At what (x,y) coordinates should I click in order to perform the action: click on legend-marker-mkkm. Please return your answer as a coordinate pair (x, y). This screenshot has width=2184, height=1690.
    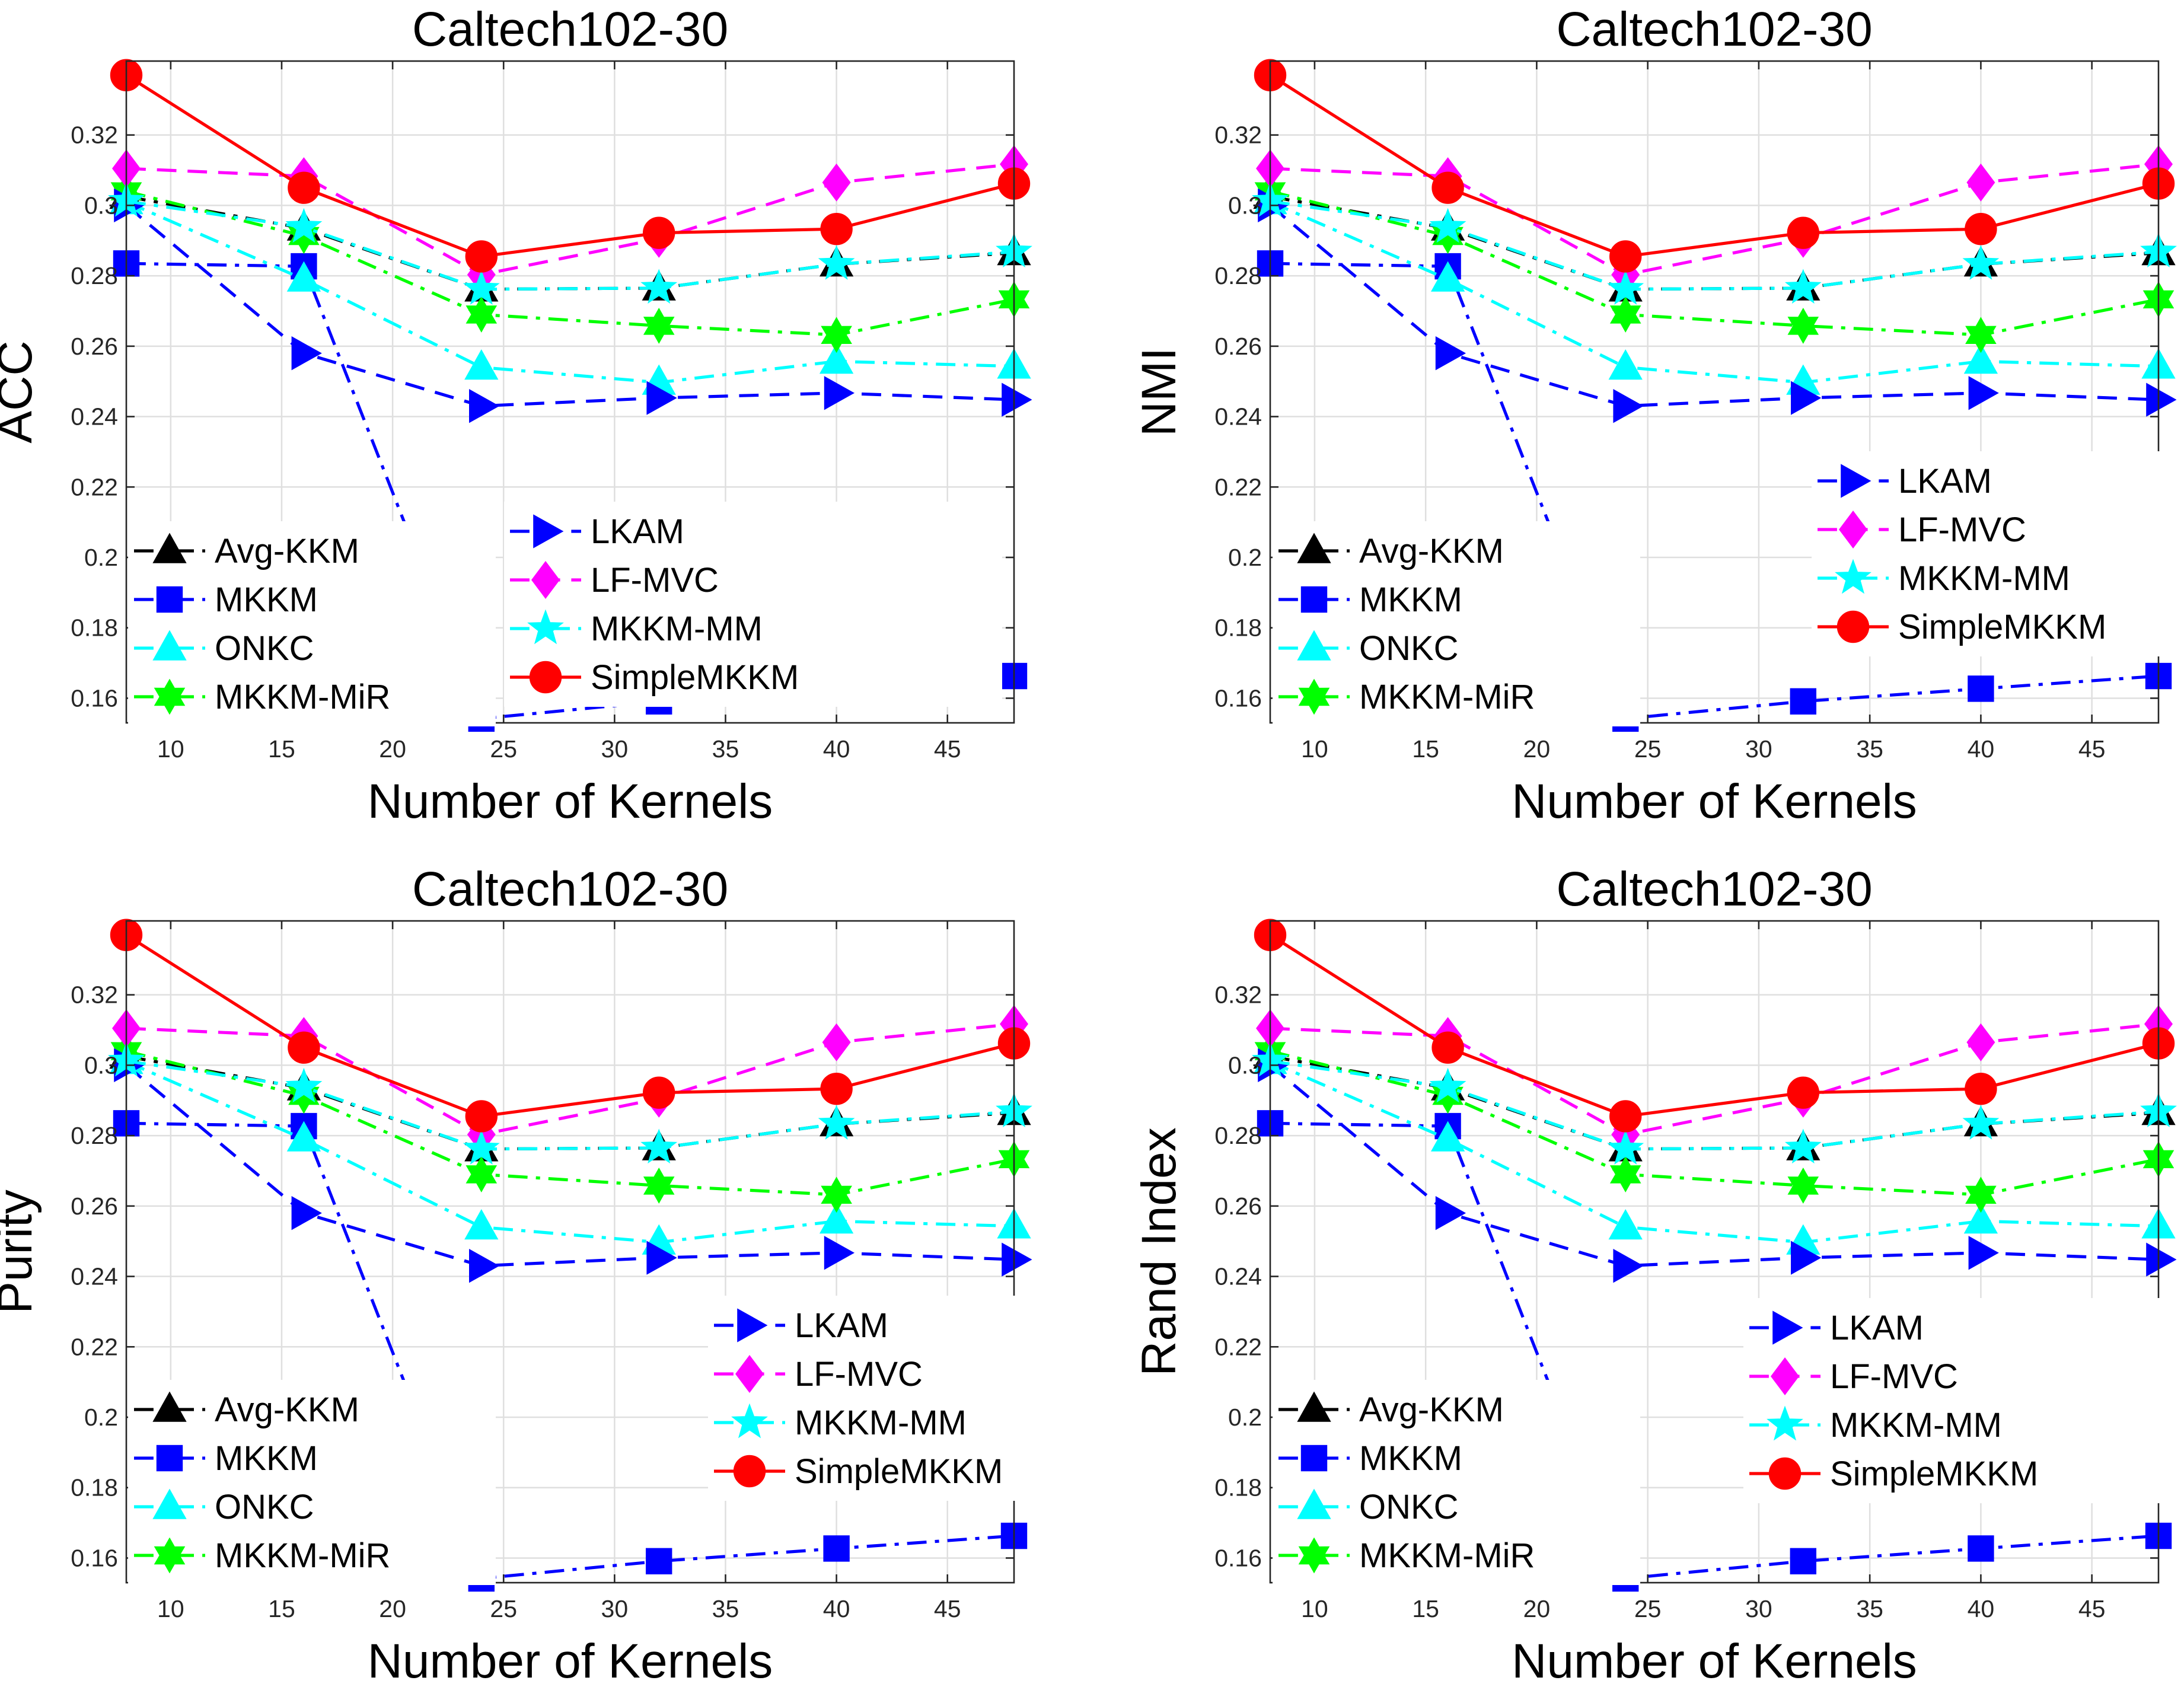
    Looking at the image, I should click on (169, 599).